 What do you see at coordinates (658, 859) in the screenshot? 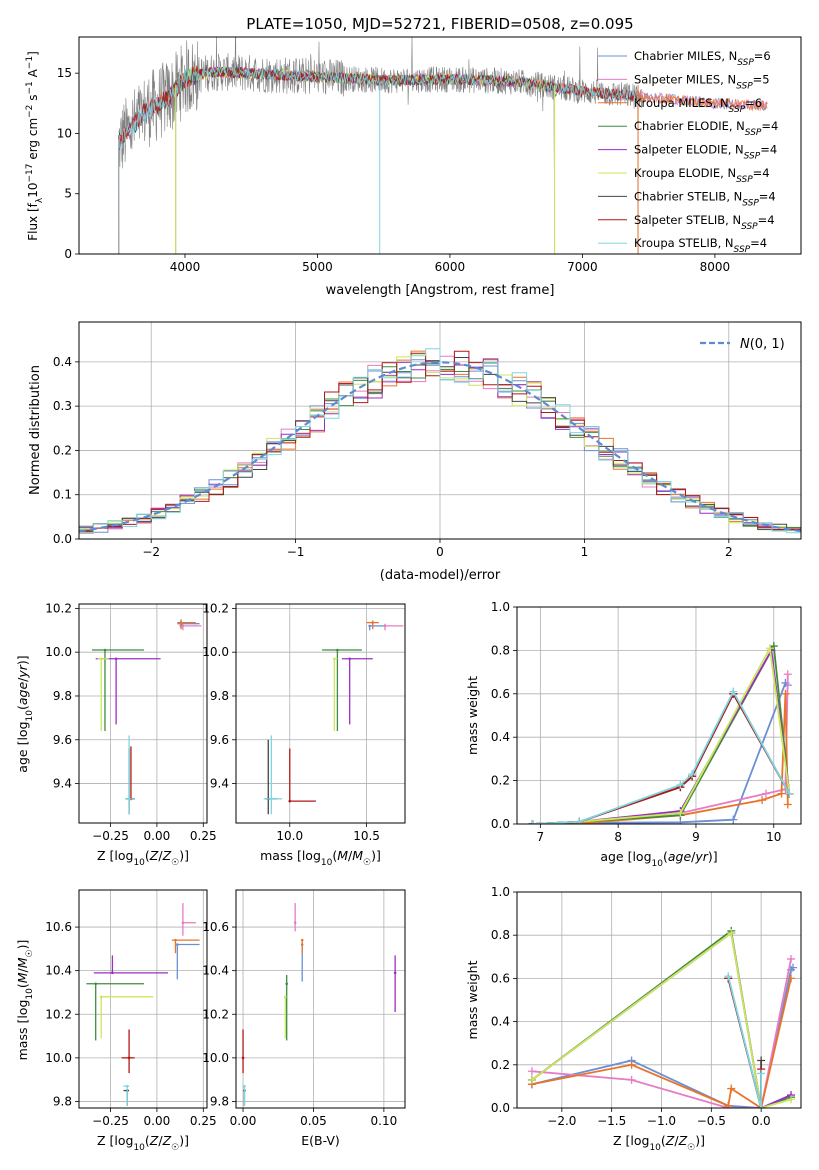
I see `weight-vs-age-panel-xlabel: age [log10(age/yr)]` at bounding box center [658, 859].